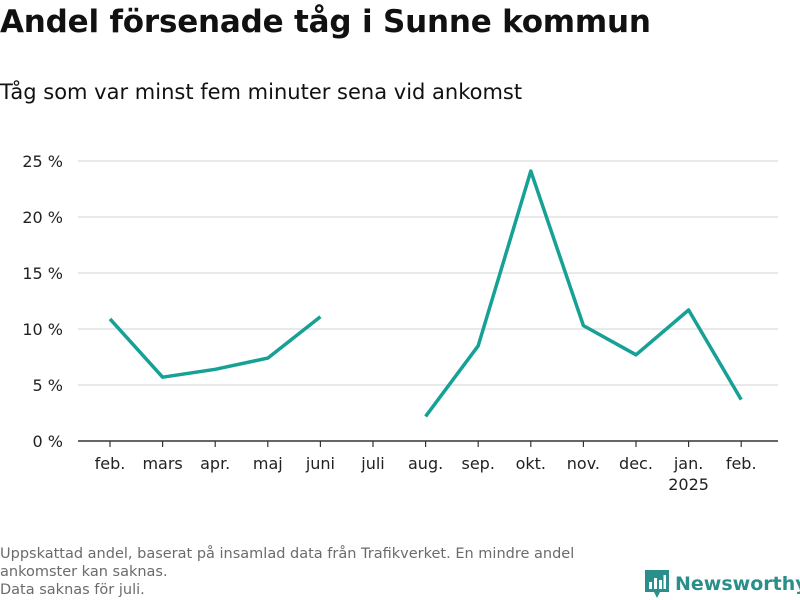 This screenshot has width=800, height=600. What do you see at coordinates (268, 463) in the screenshot?
I see `x-tick-label: maj` at bounding box center [268, 463].